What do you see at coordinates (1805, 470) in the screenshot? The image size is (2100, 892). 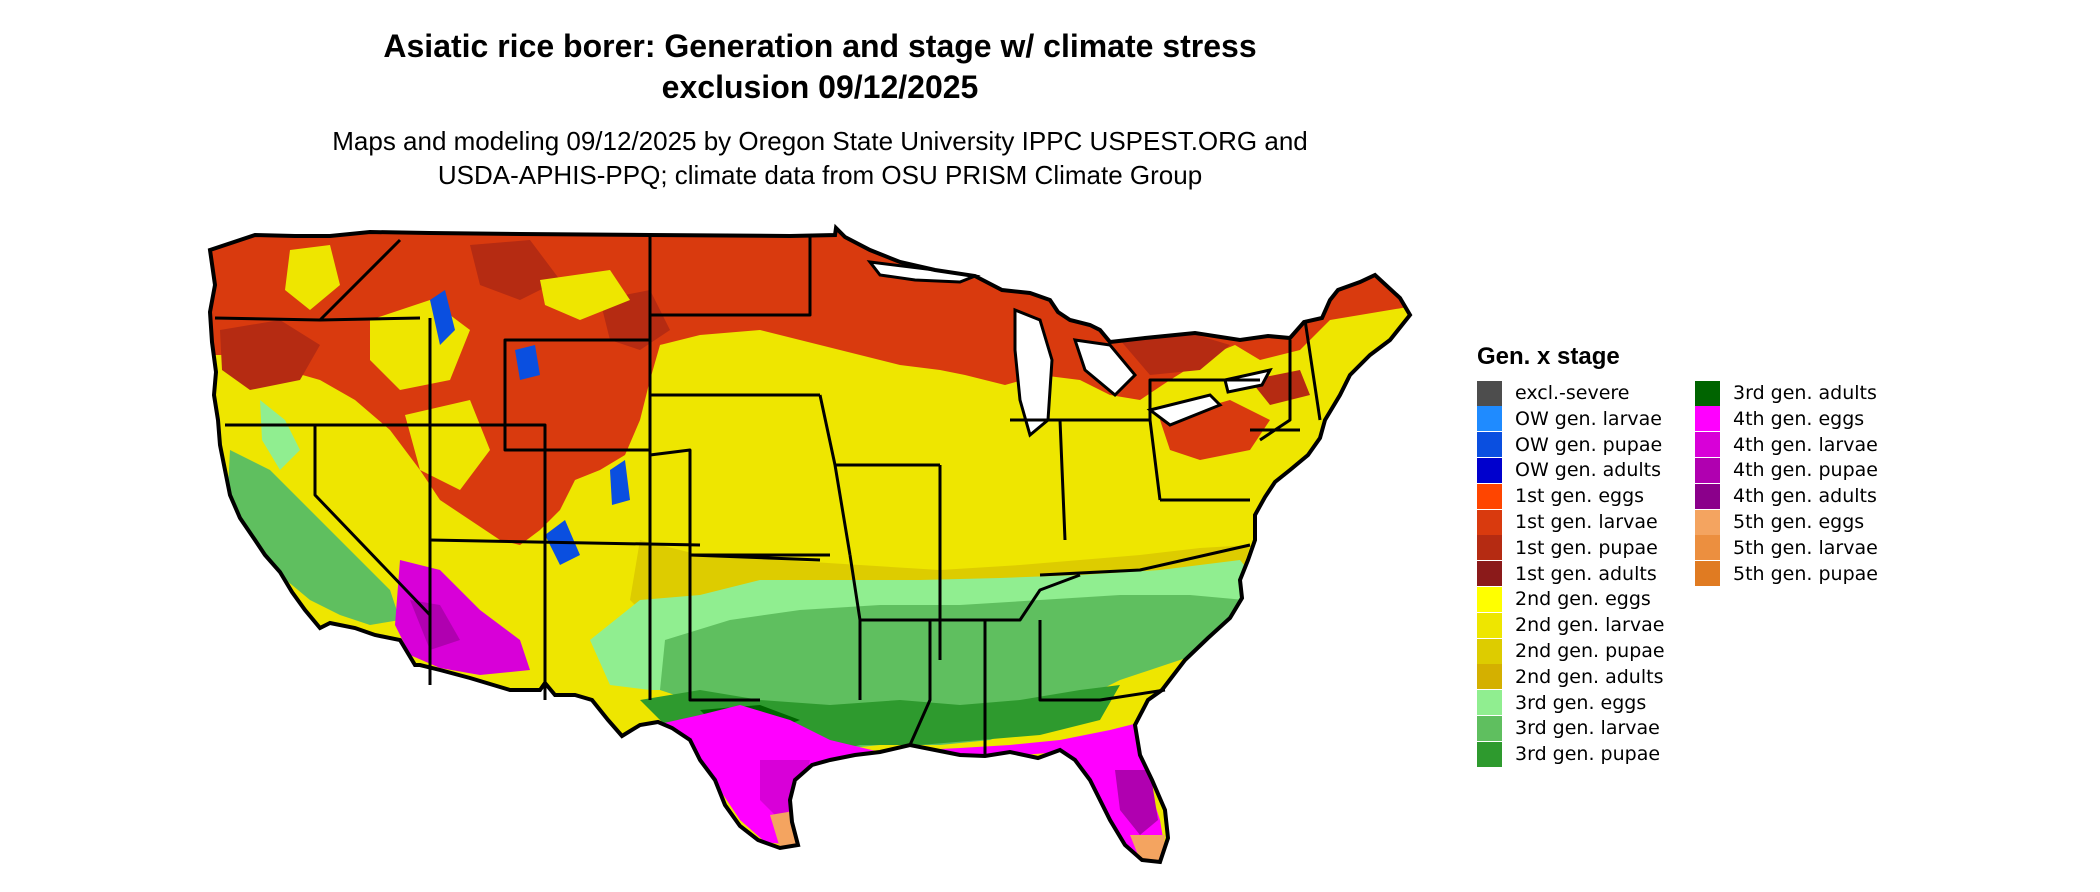 I see `legend-label: 4th gen. pupae` at bounding box center [1805, 470].